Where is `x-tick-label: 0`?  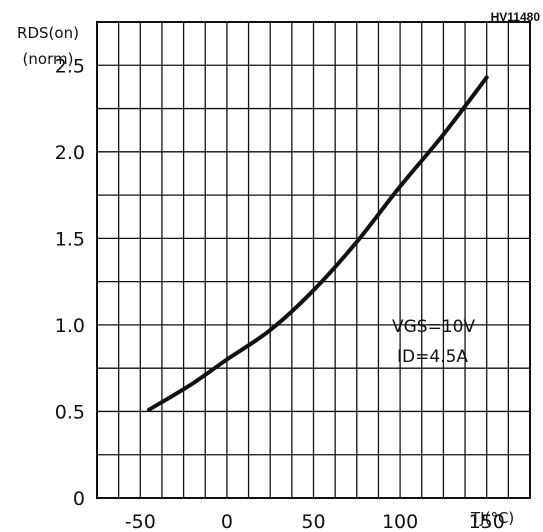 x-tick-label: 0 is located at coordinates (227, 521).